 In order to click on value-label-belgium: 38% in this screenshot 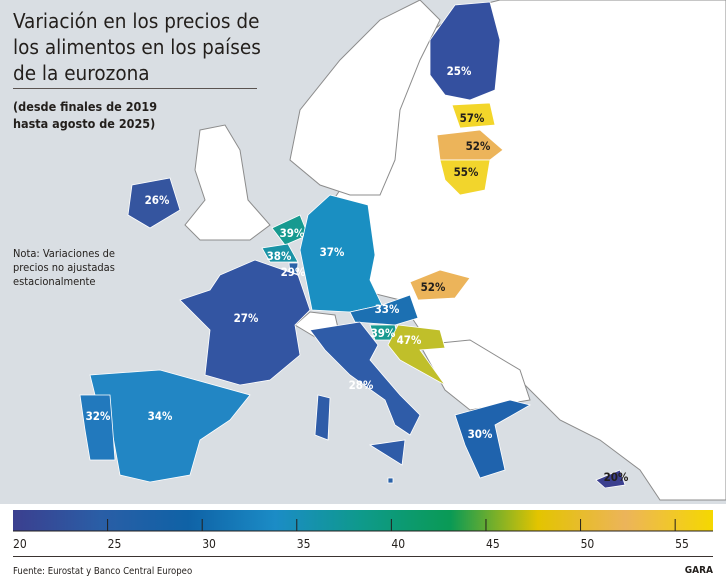, I will do `click(279, 256)`.